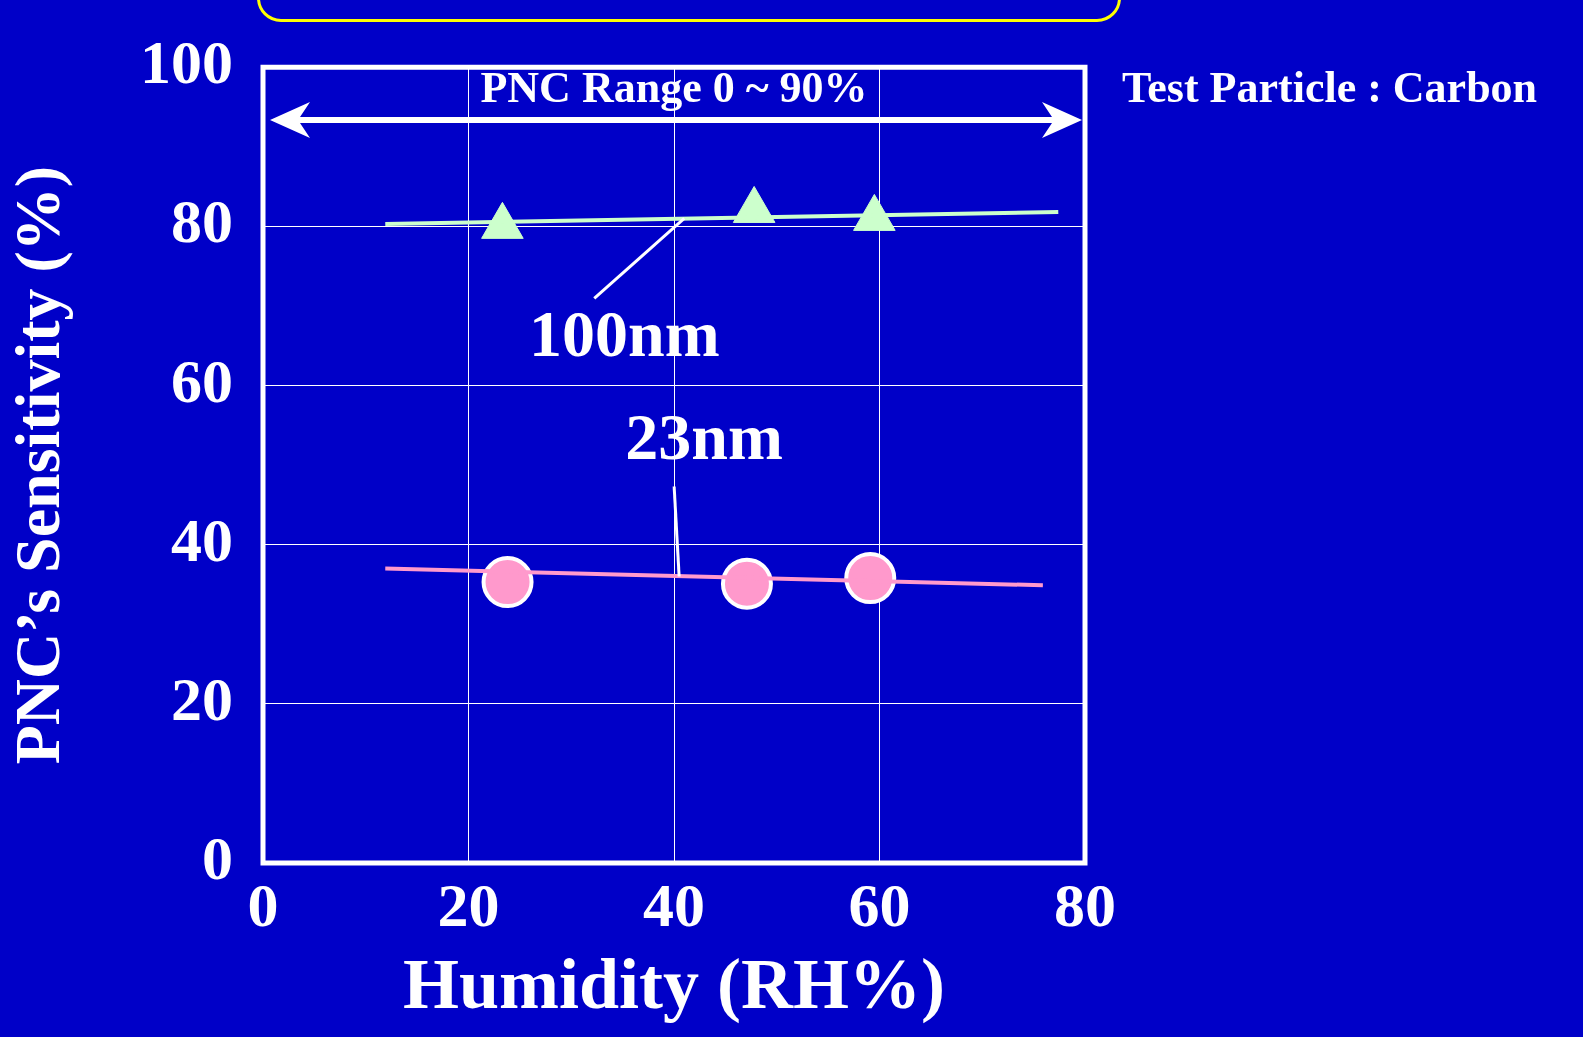 The image size is (1583, 1037). I want to click on x-tick-label: 20, so click(468, 905).